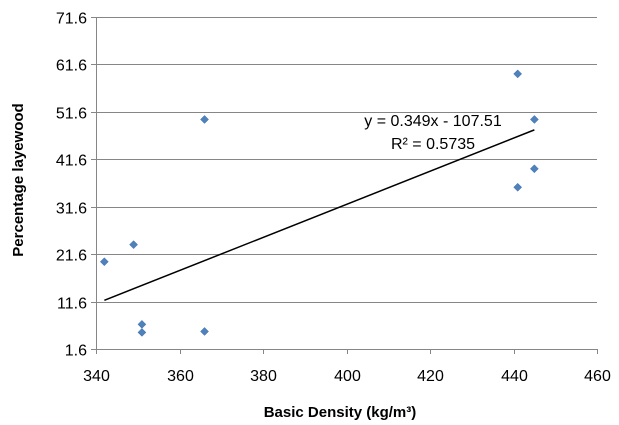 This screenshot has width=619, height=425. Describe the element at coordinates (433, 144) in the screenshot. I see `r-squared-label: R² = 0.5735` at that location.